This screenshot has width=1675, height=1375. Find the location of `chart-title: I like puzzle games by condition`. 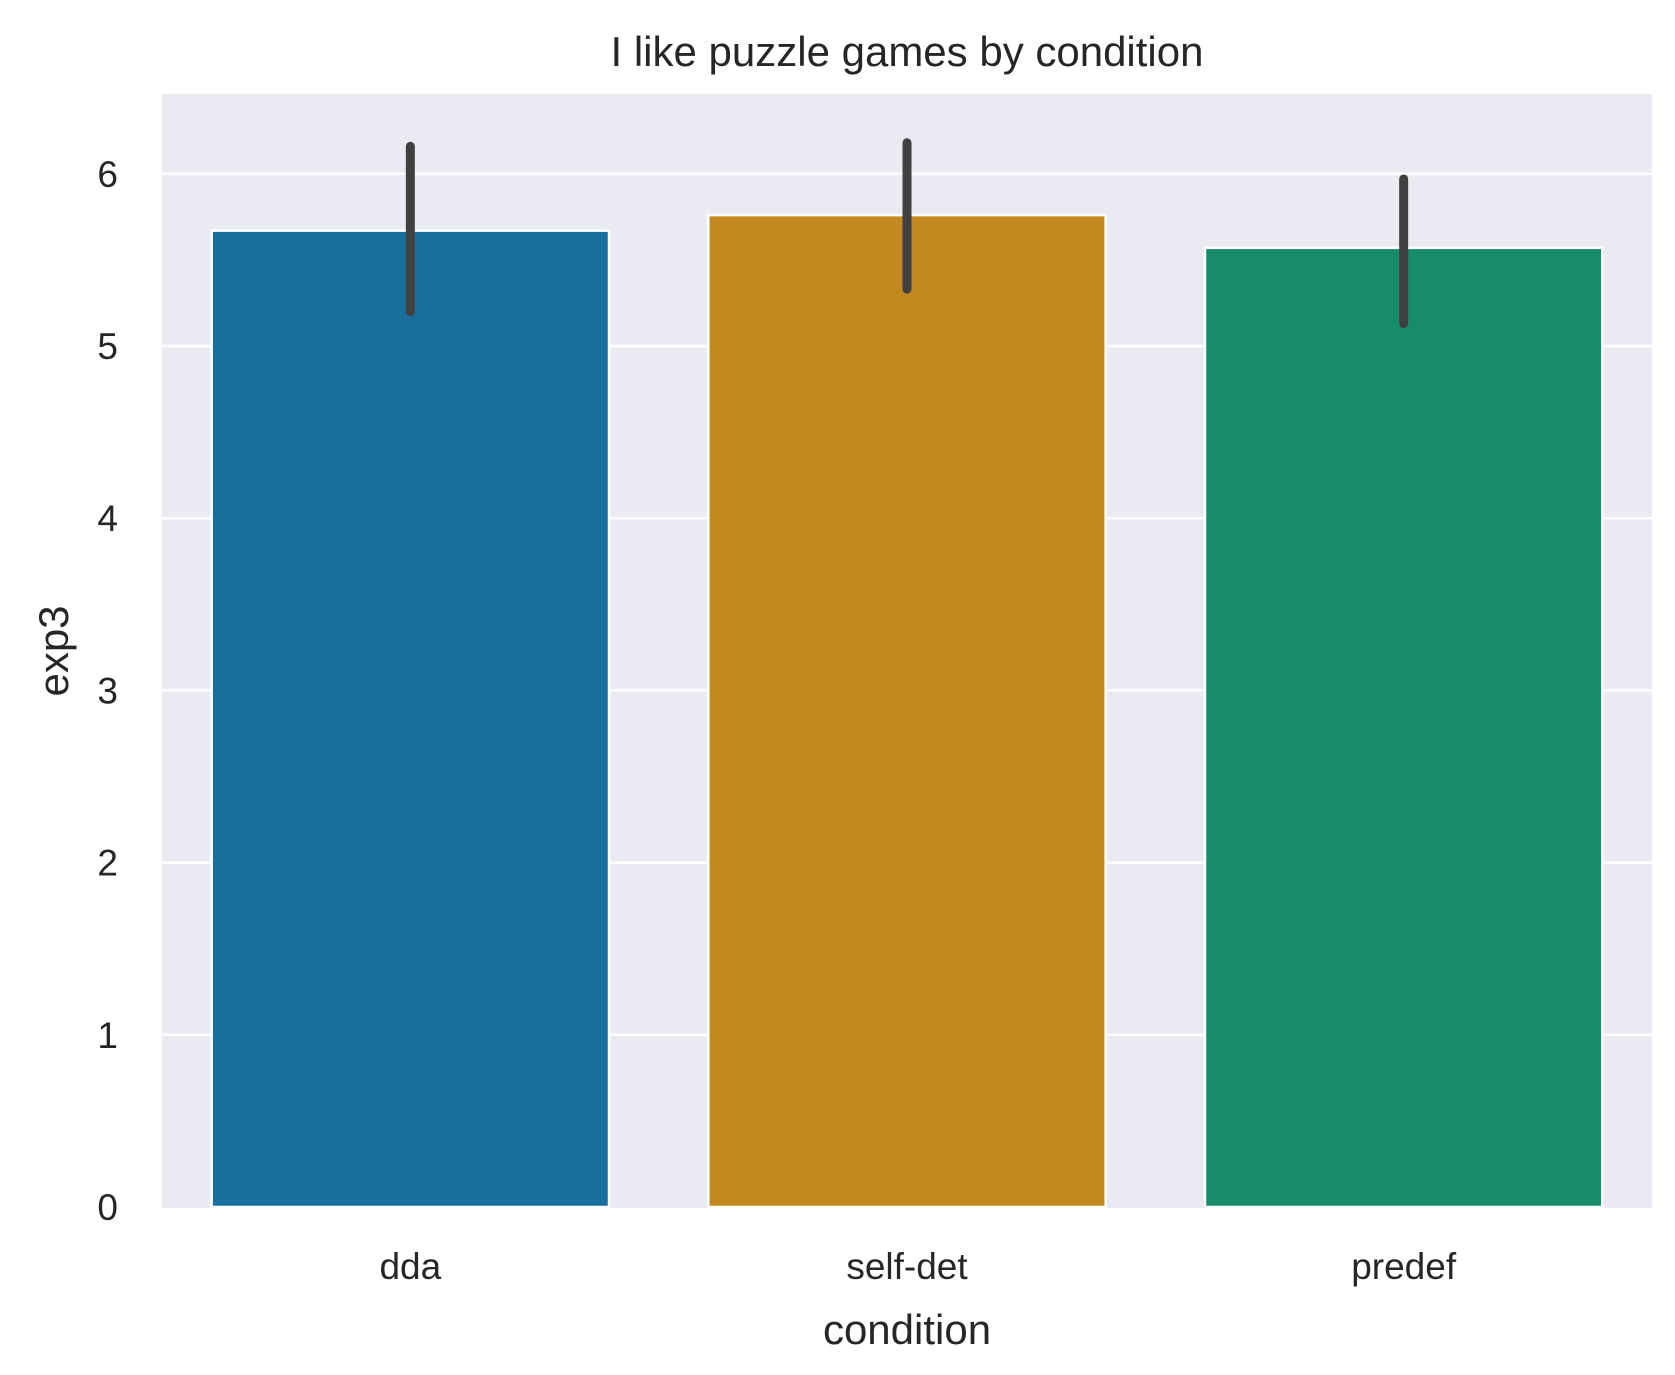

chart-title: I like puzzle games by condition is located at coordinates (907, 51).